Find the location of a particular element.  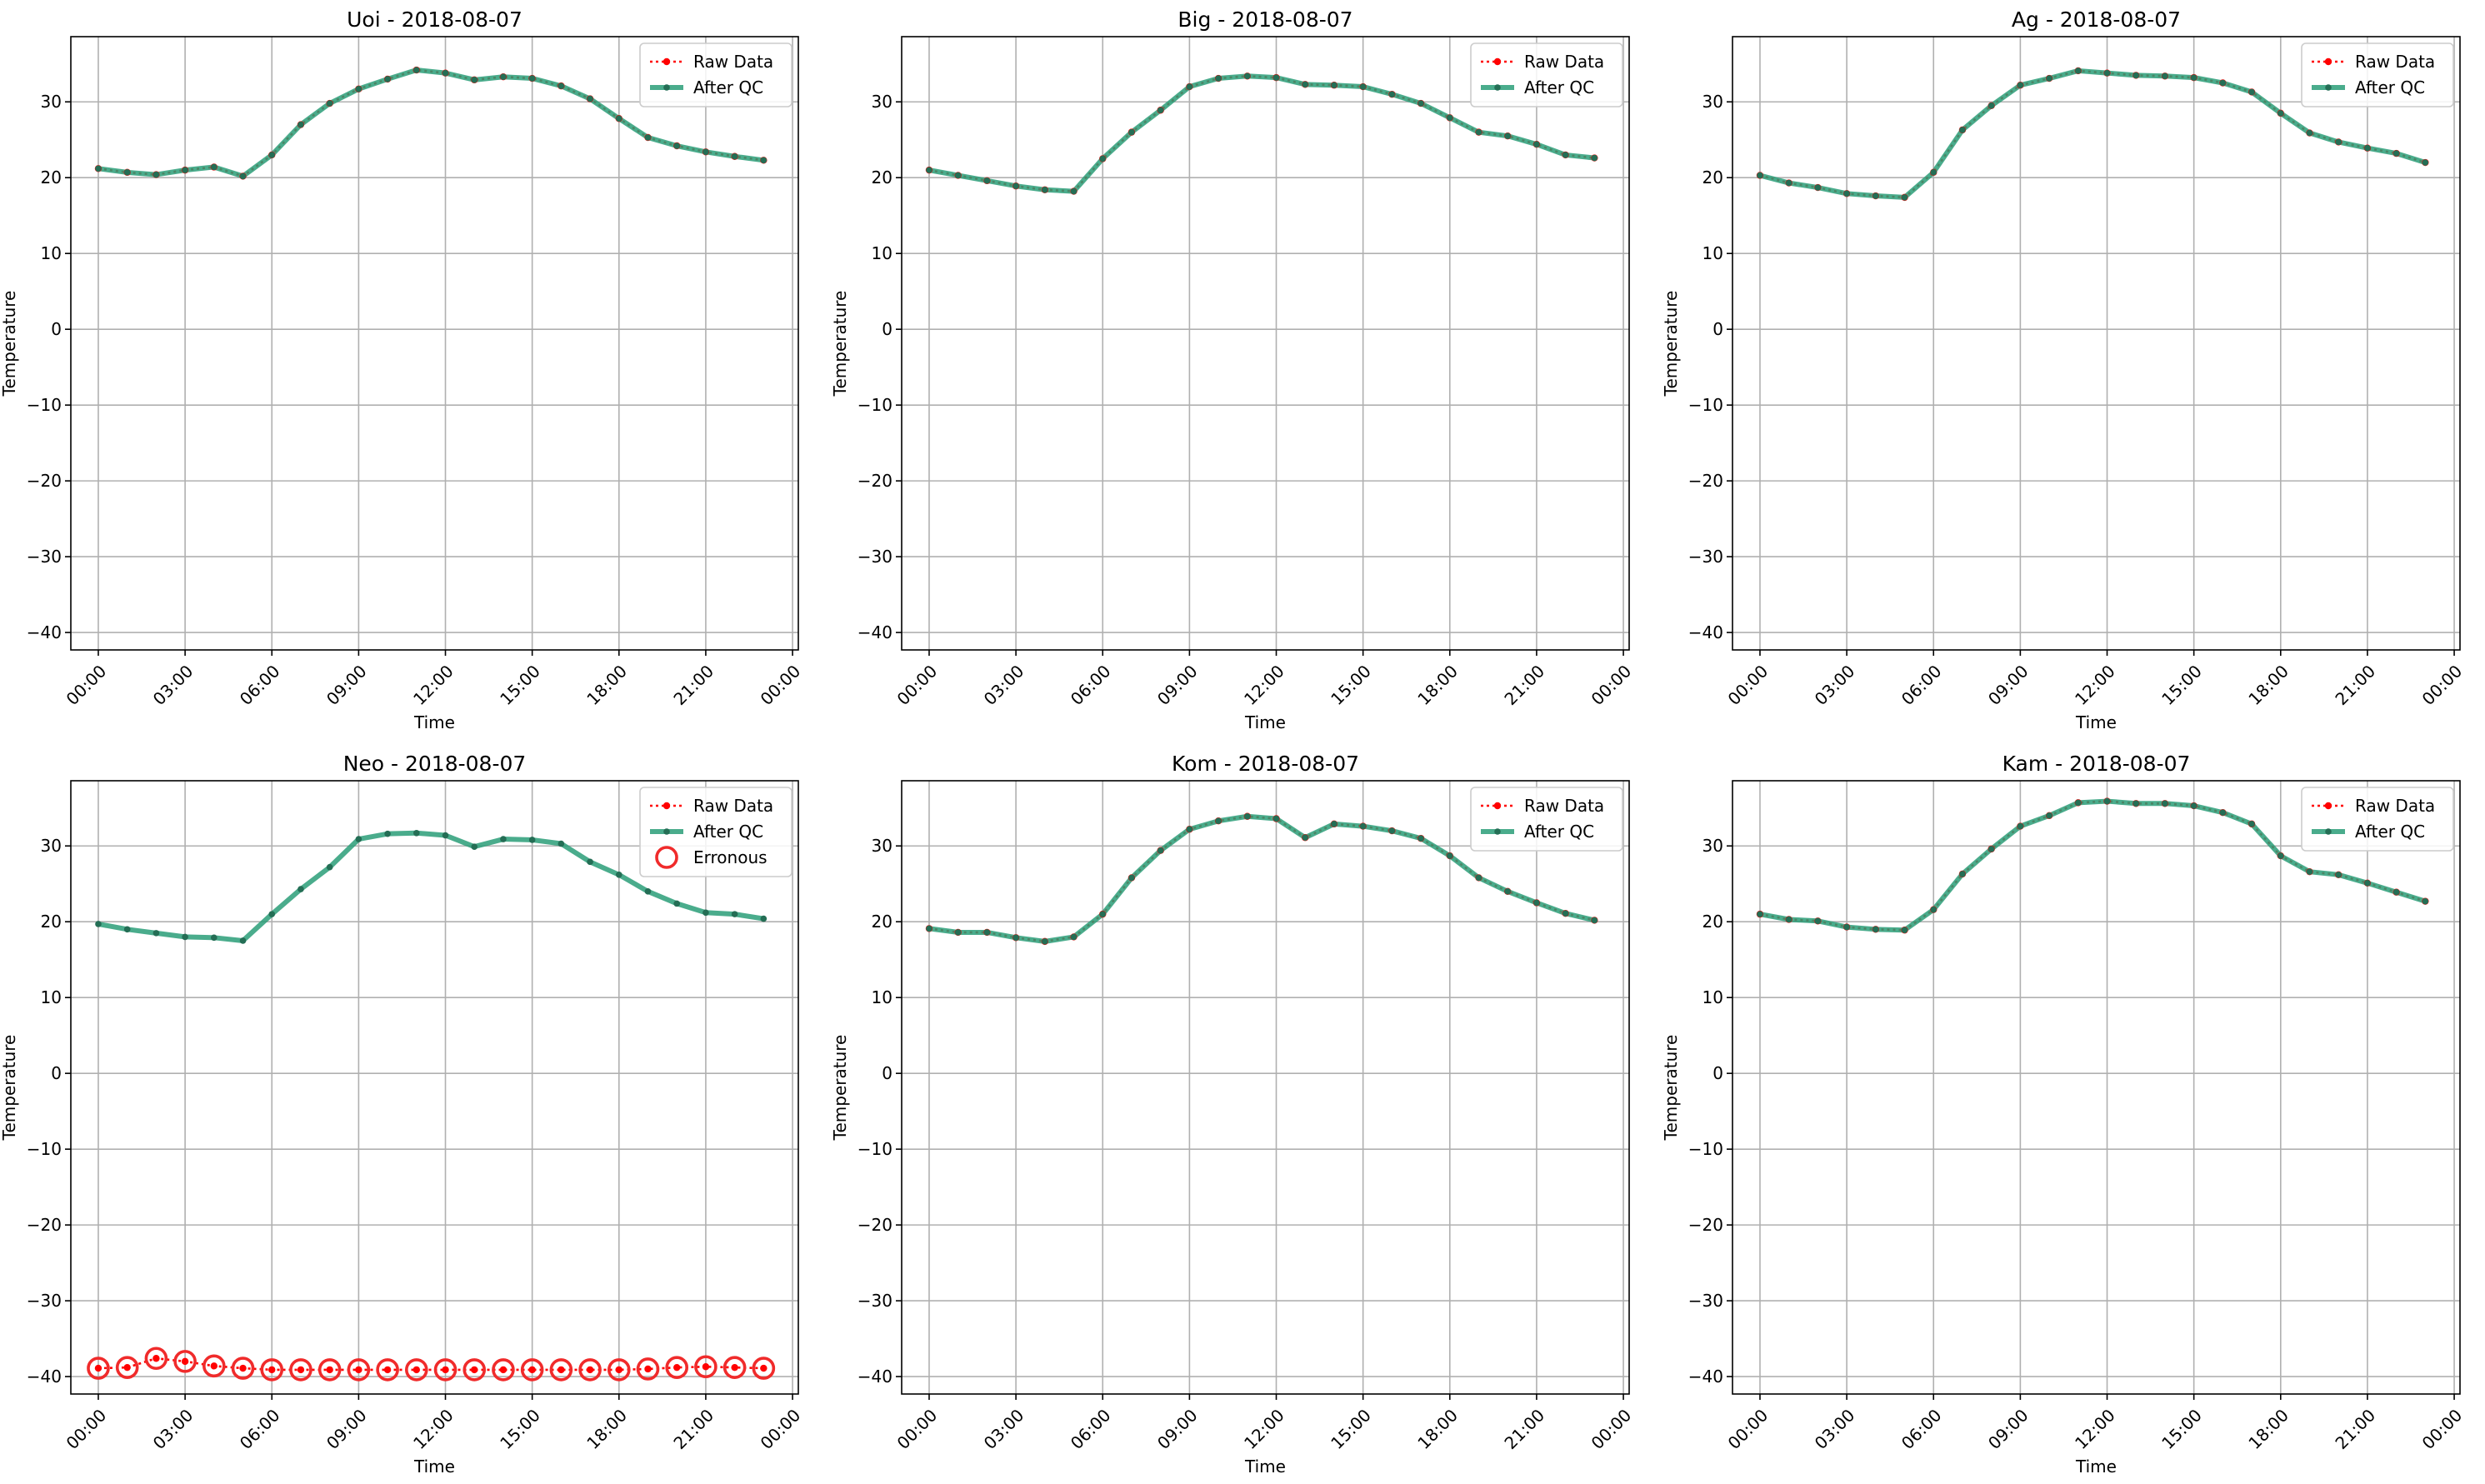

x-tick-label: 06:00 is located at coordinates (1922, 685).